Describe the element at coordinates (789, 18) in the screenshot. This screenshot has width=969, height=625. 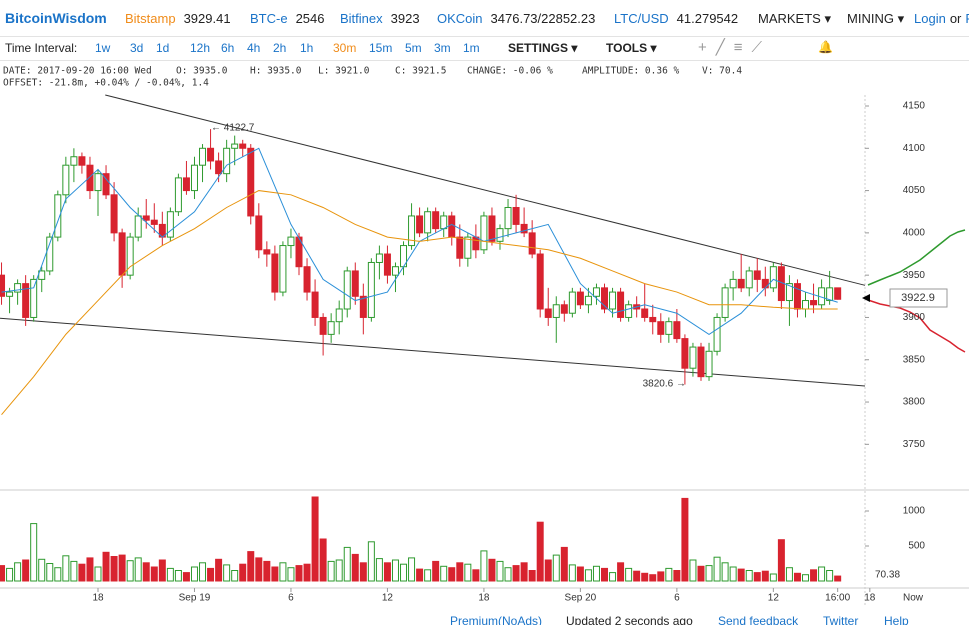
I see `menu-label: MARKETS` at that location.